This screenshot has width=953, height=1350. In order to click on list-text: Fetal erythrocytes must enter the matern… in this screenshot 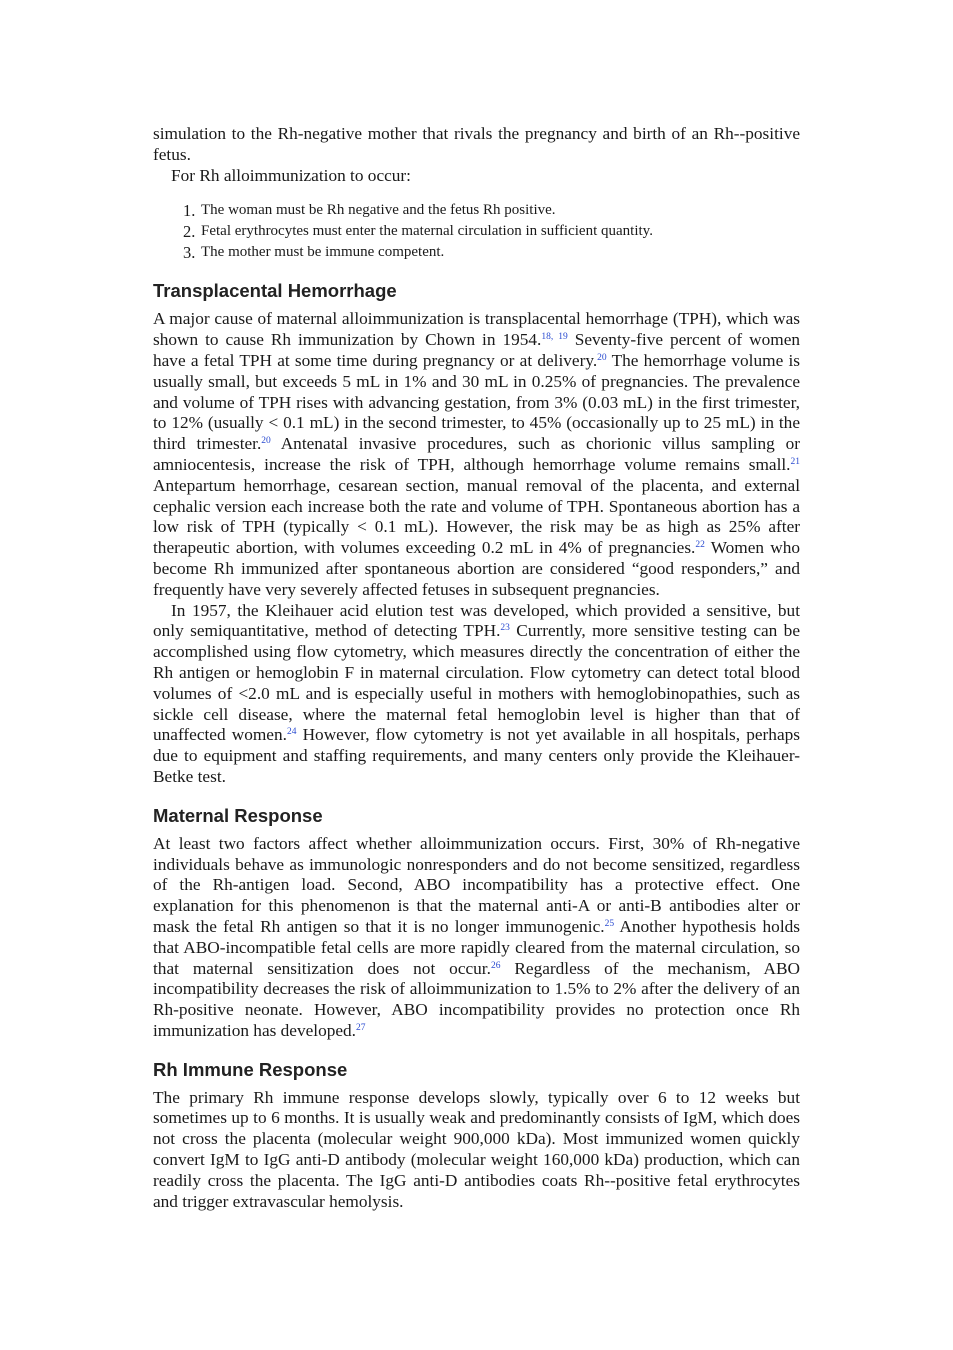, I will do `click(427, 231)`.